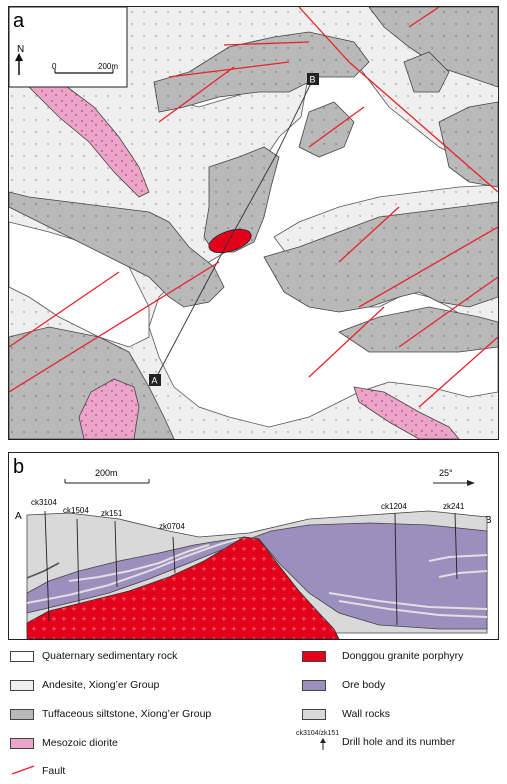  I want to click on point-b-label: B, so click(313, 80).